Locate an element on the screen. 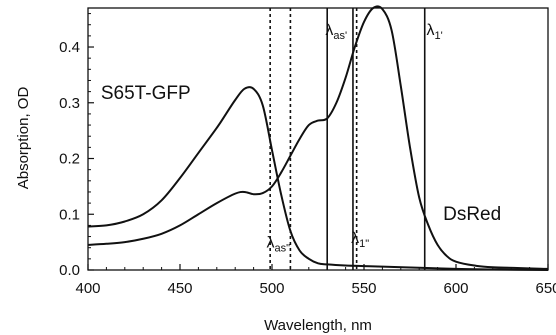 The width and height of the screenshot is (556, 335). lambda-as-dprime: λas" is located at coordinates (278, 245).